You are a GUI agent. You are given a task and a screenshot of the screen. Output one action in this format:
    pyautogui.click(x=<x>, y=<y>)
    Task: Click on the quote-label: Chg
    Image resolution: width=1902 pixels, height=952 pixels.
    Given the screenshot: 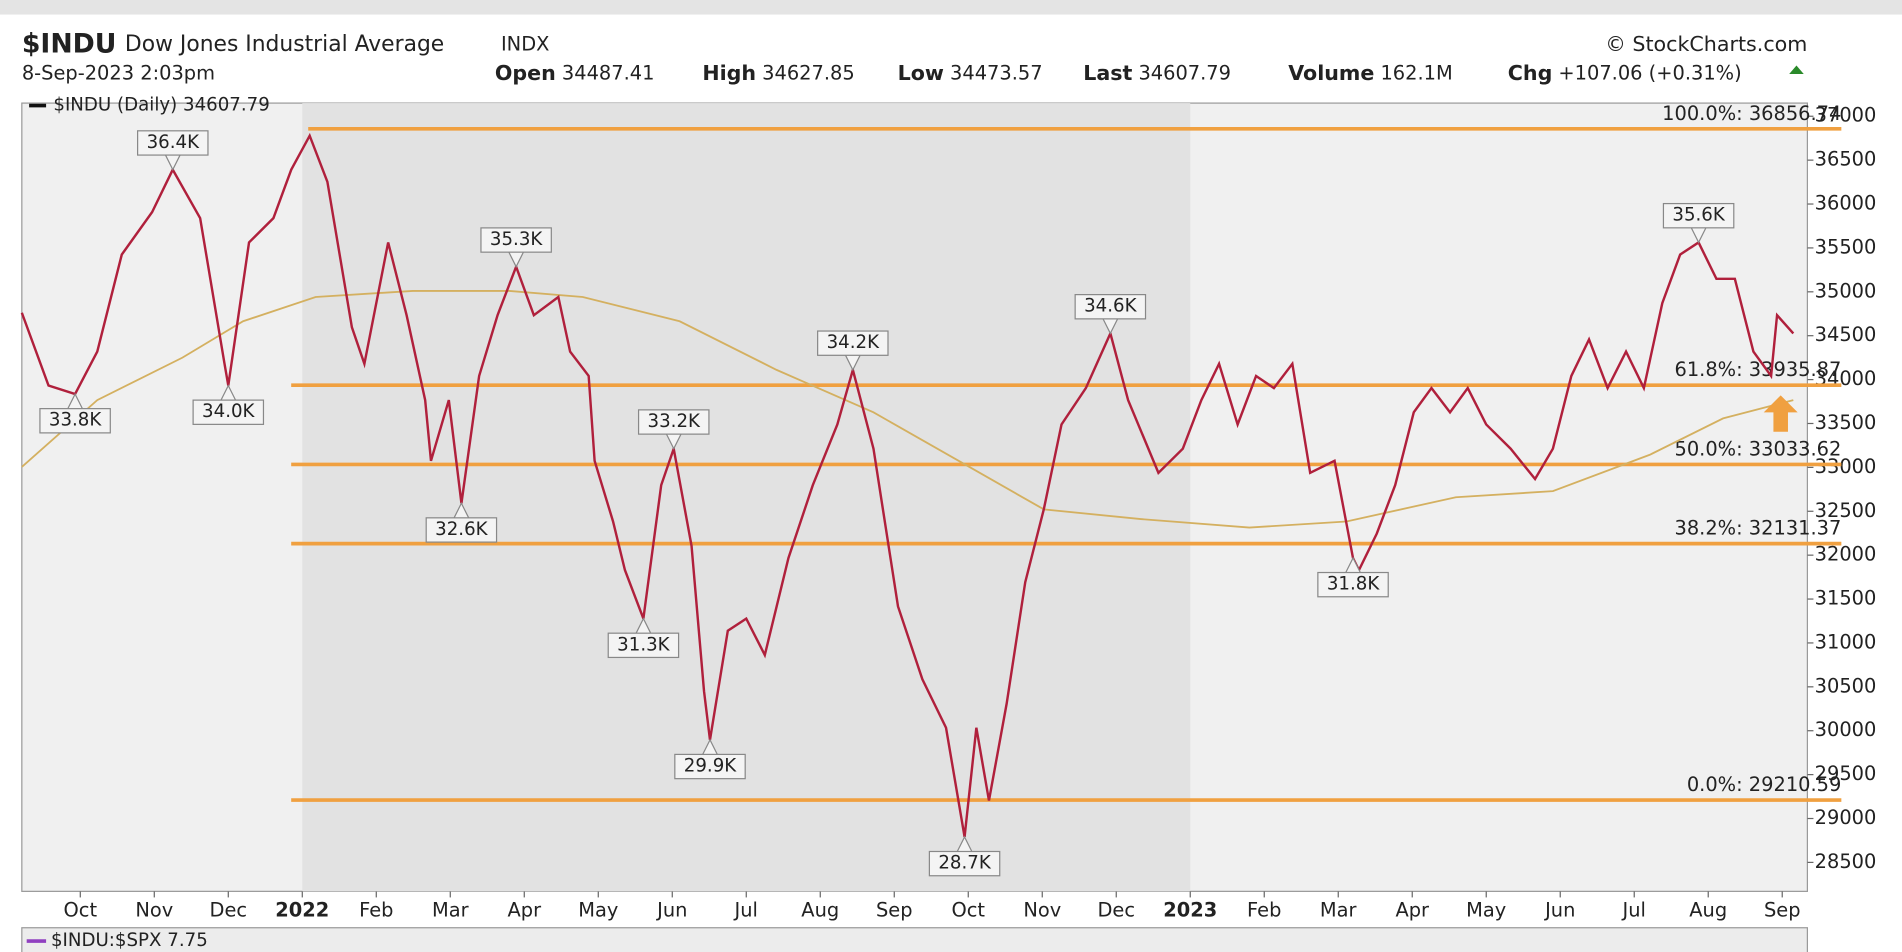 What is the action you would take?
    pyautogui.click(x=1530, y=73)
    